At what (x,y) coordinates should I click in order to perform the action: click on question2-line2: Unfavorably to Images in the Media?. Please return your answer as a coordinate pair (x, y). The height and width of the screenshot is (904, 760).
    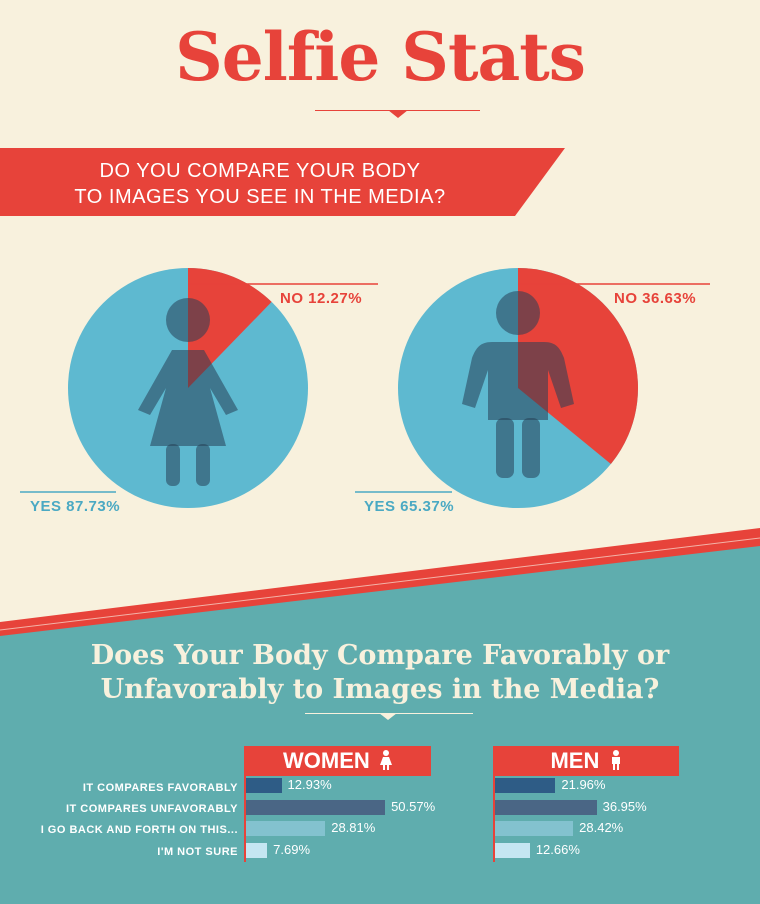
    Looking at the image, I should click on (380, 689).